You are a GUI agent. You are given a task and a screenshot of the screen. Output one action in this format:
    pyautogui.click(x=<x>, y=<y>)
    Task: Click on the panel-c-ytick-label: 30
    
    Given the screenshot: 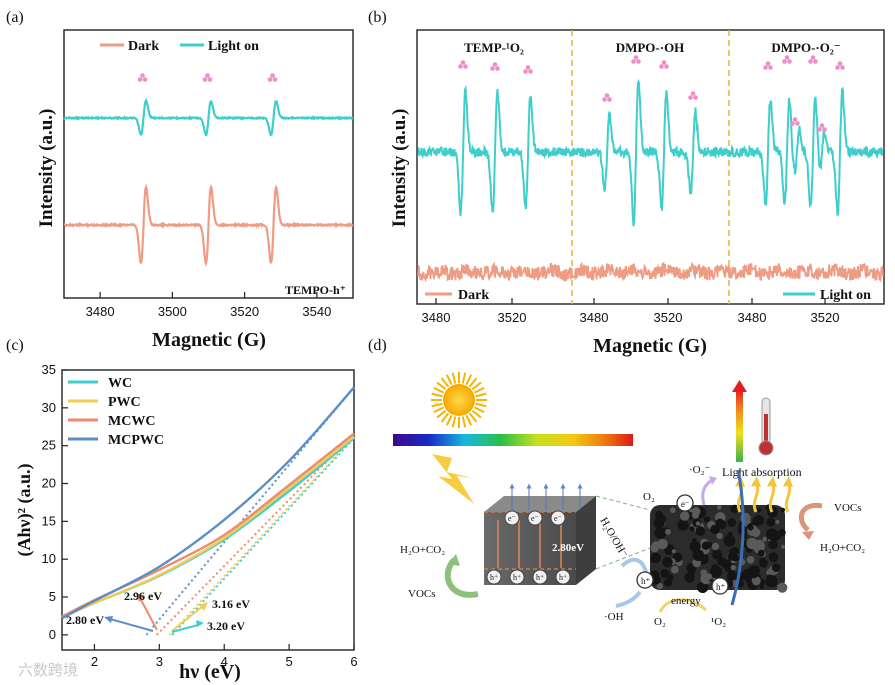 What is the action you would take?
    pyautogui.click(x=49, y=407)
    